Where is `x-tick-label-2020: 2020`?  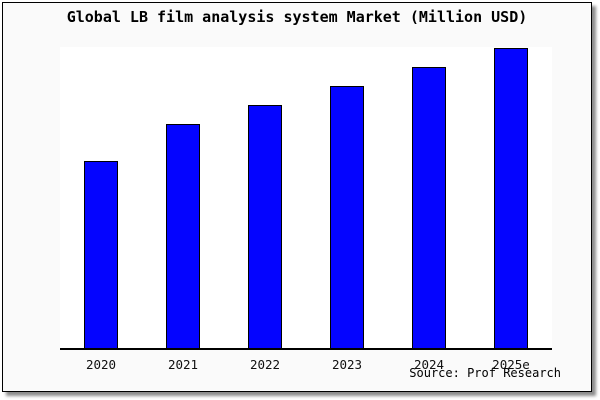 x-tick-label-2020: 2020 is located at coordinates (101, 364).